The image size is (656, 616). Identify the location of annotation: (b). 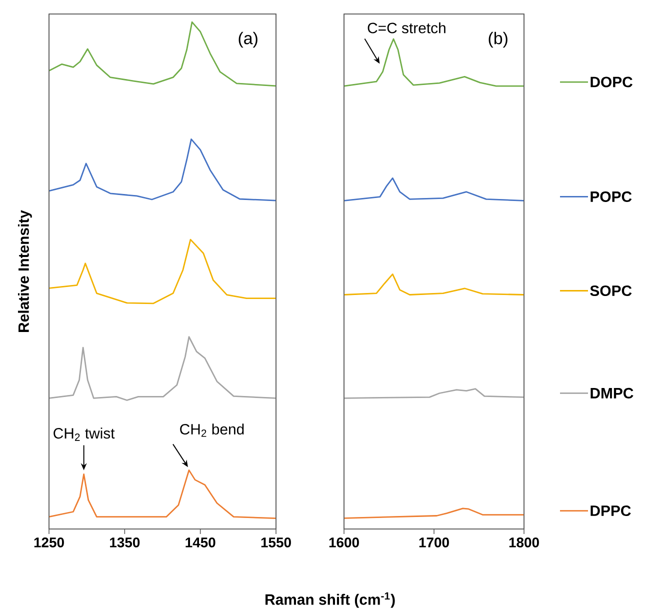
(498, 40).